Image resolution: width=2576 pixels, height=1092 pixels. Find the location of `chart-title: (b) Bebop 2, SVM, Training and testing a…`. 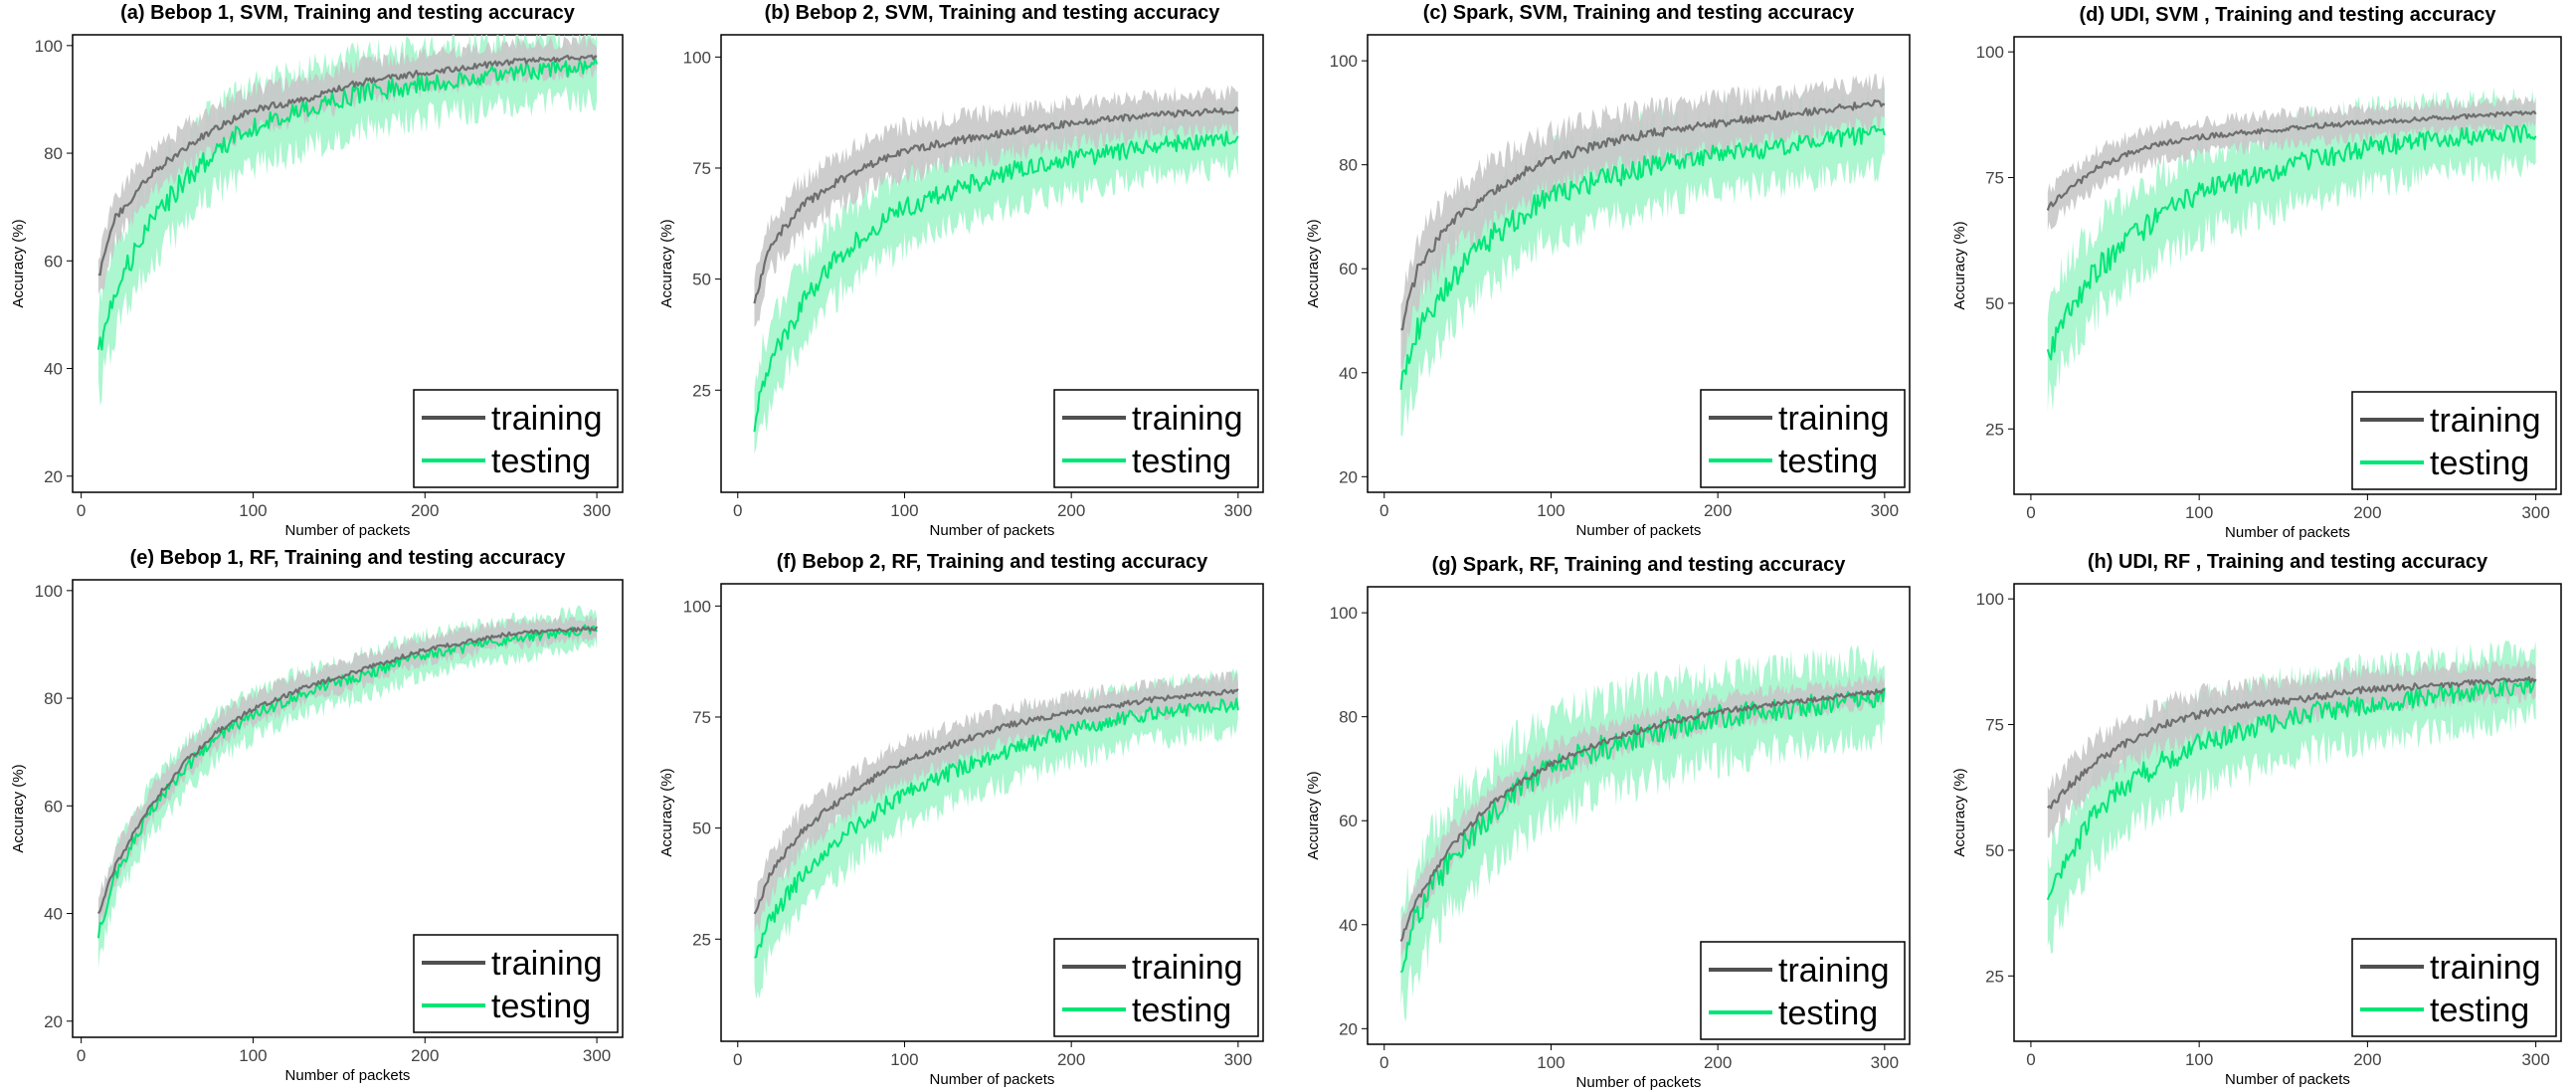

chart-title: (b) Bebop 2, SVM, Training and testing a… is located at coordinates (993, 13).